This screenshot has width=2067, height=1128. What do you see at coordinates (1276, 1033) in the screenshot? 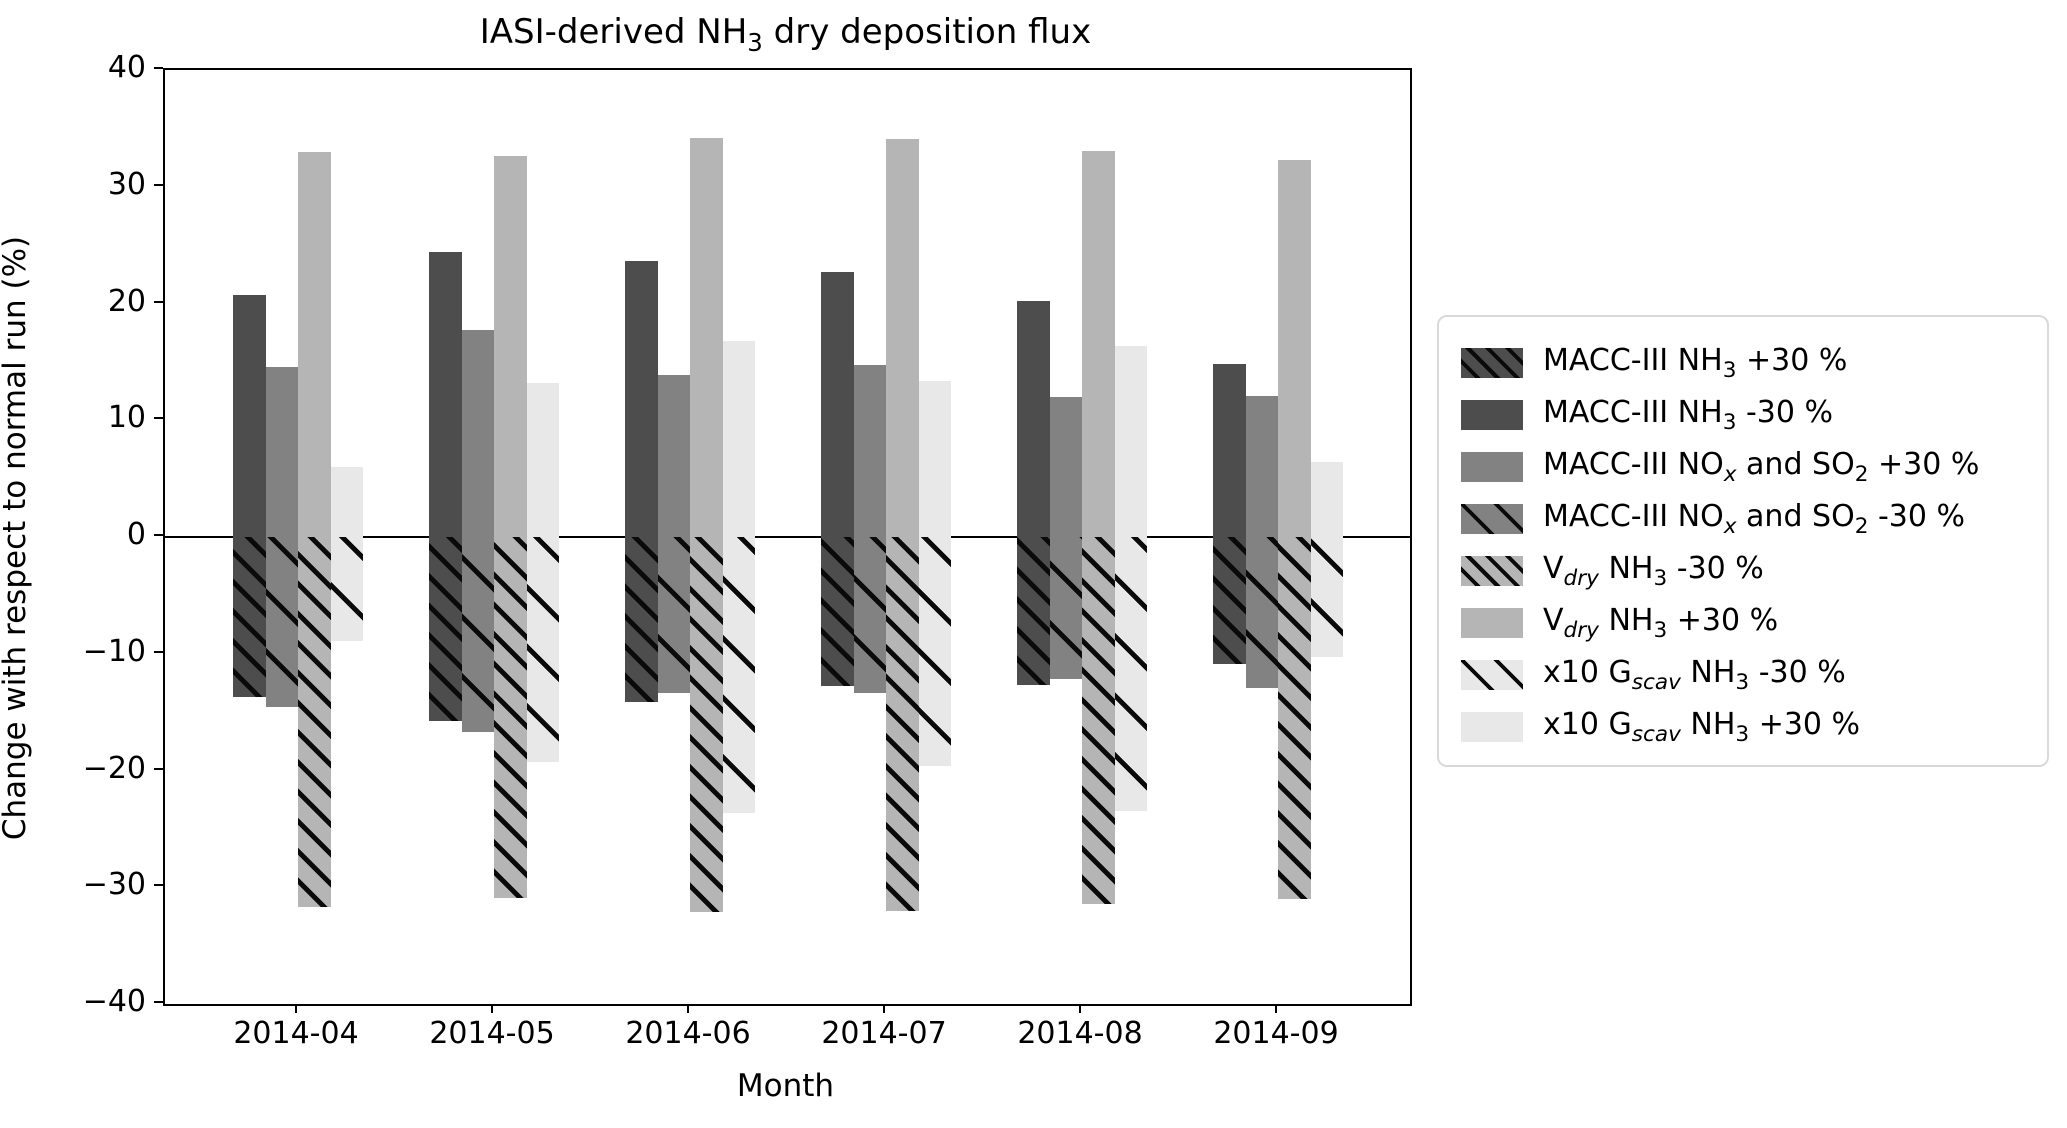
I see `x-tick-label: 2014-09` at bounding box center [1276, 1033].